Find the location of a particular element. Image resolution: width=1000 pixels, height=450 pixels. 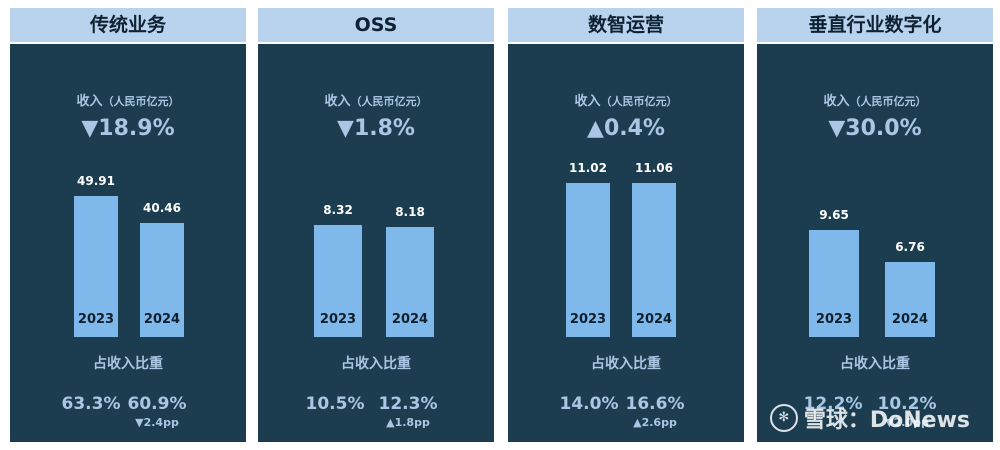

panel-title: 传统业务 is located at coordinates (128, 25).